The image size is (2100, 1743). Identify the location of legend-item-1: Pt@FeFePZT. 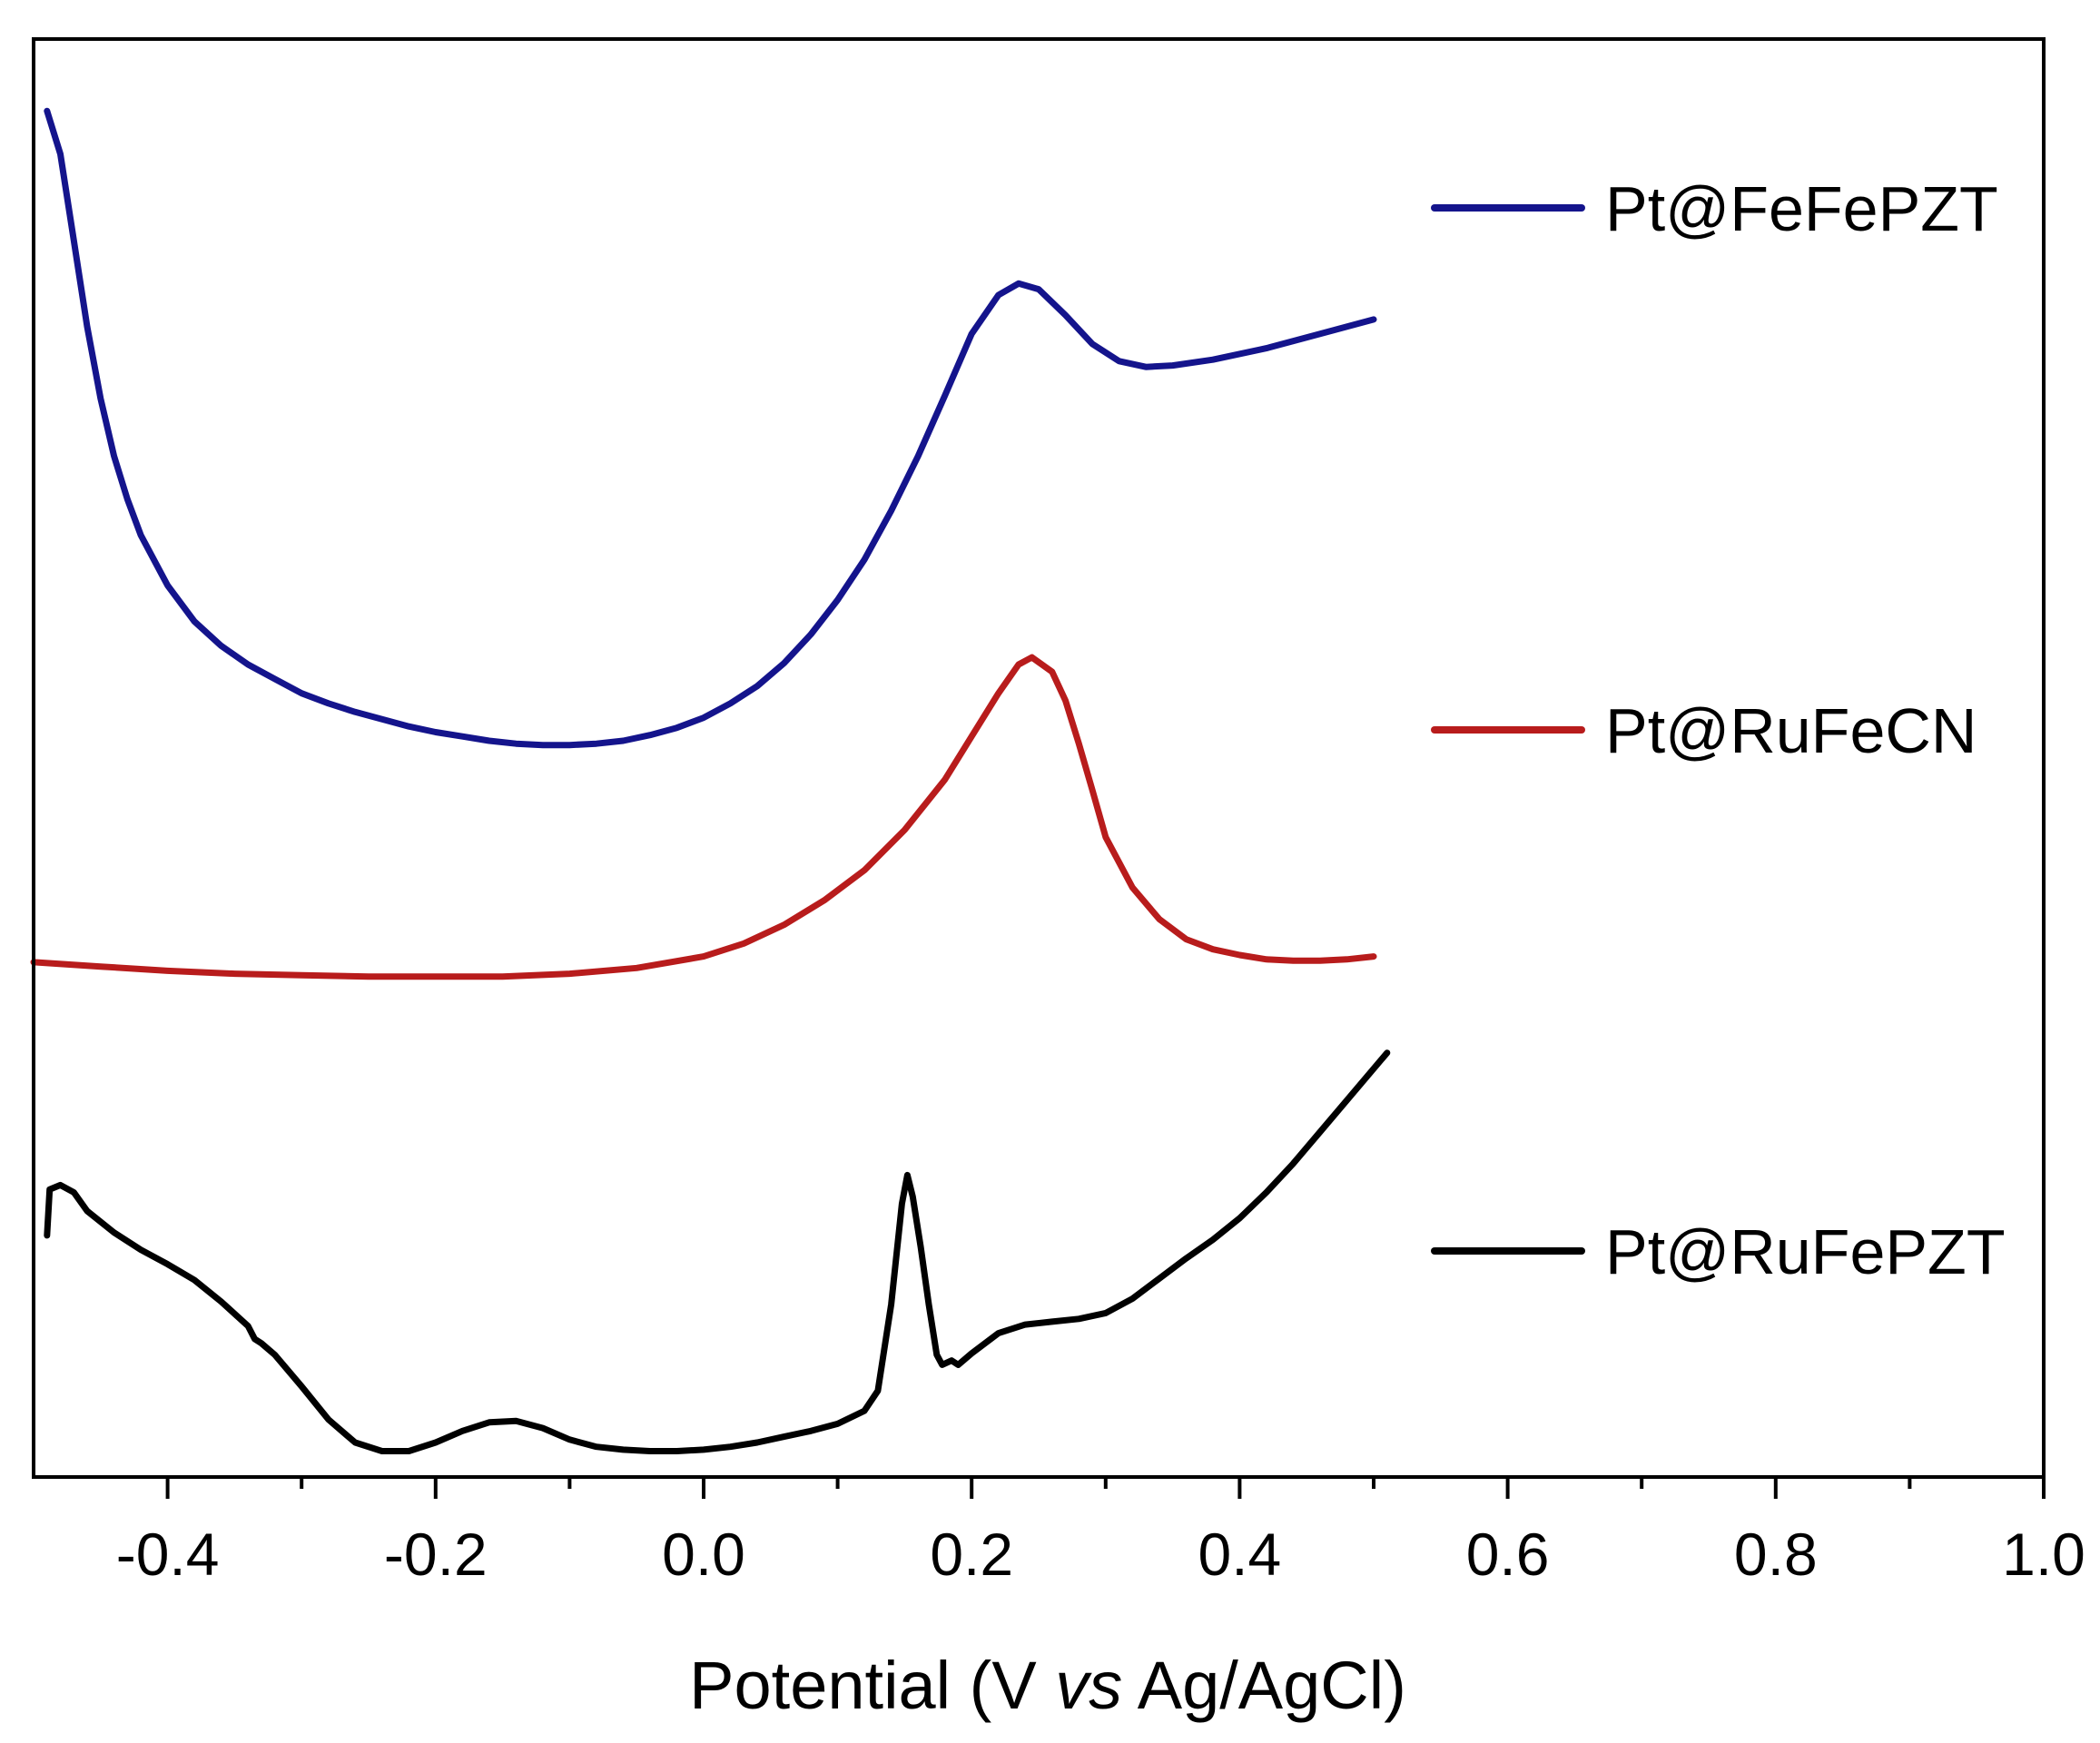
(1714, 208).